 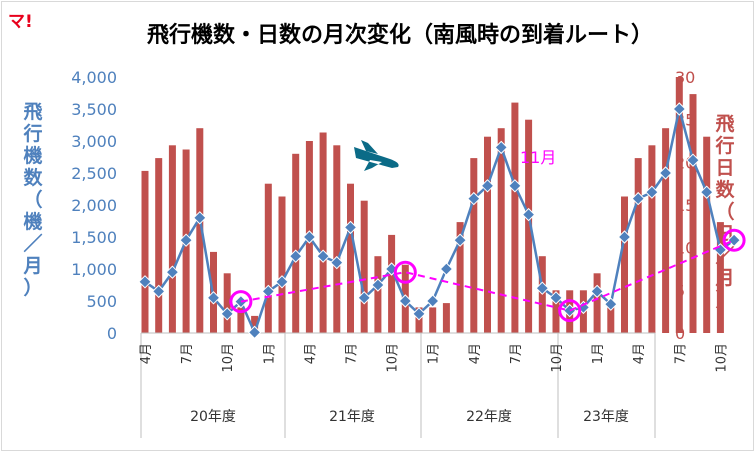 What do you see at coordinates (352, 417) in the screenshot?
I see `fiscal-year-label: 21年度` at bounding box center [352, 417].